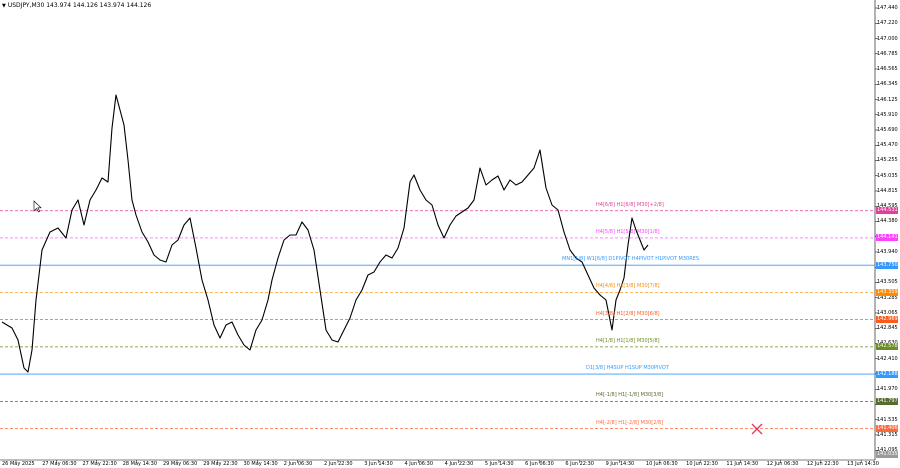  What do you see at coordinates (887, 347) in the screenshot?
I see `level-price-tag: 142.578` at bounding box center [887, 347].